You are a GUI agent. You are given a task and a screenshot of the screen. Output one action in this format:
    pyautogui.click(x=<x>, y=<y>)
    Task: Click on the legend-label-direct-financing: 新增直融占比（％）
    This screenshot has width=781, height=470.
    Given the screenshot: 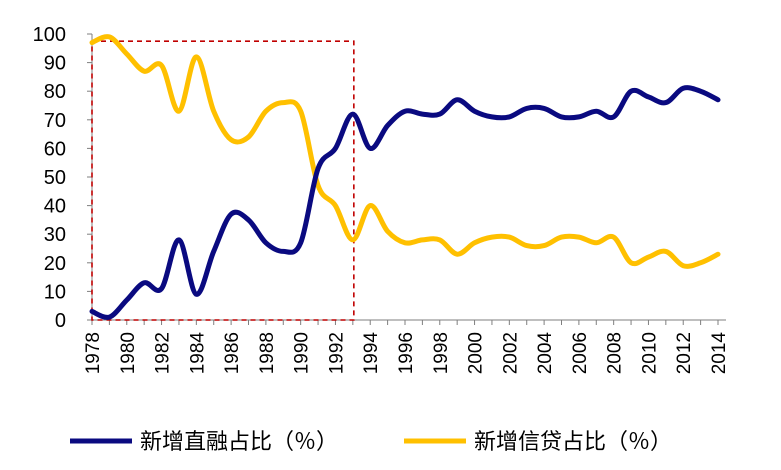 What is the action you would take?
    pyautogui.click(x=239, y=442)
    